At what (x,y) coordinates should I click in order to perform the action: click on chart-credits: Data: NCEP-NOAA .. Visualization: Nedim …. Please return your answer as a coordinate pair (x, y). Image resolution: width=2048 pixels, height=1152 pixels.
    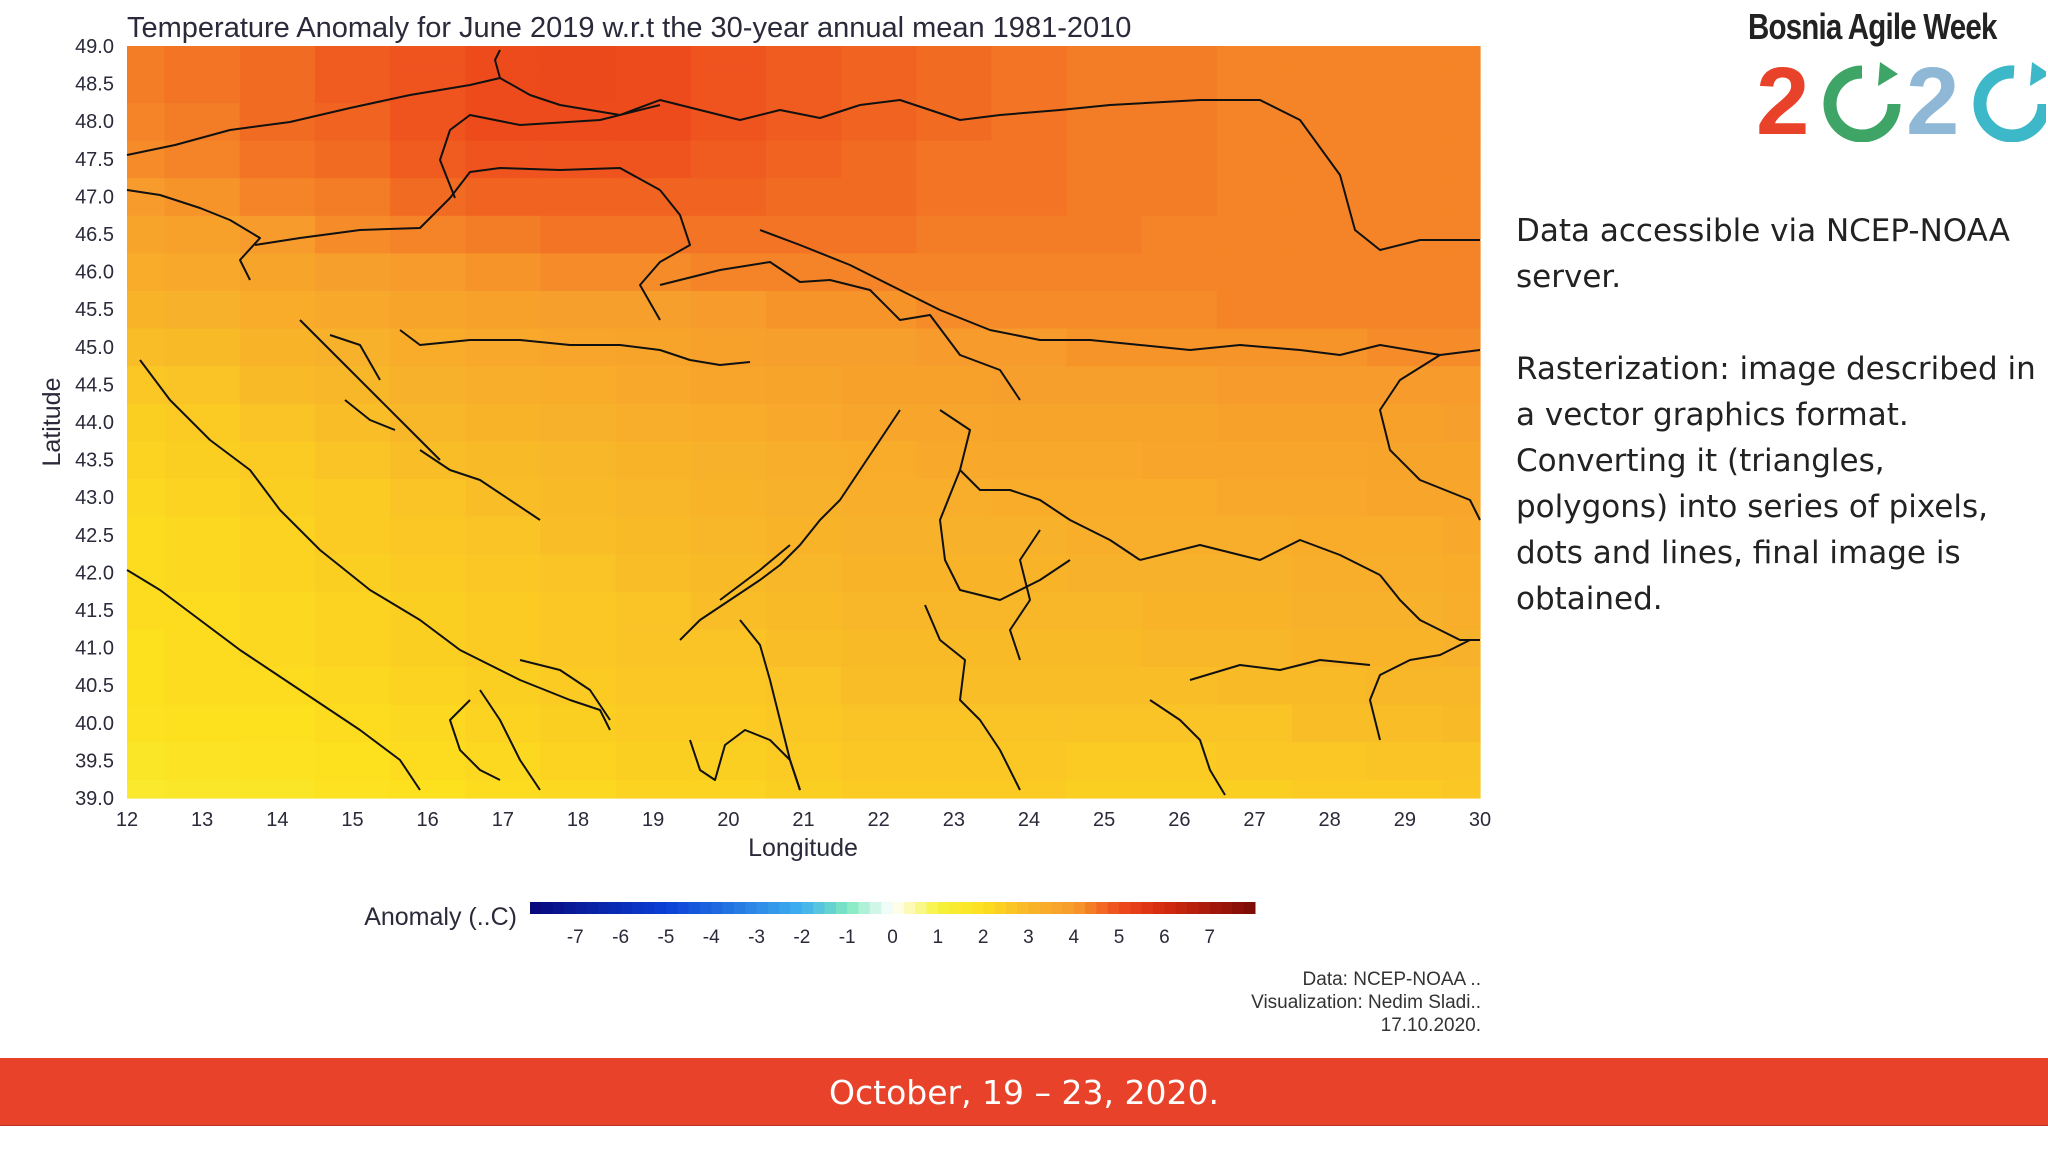
    Looking at the image, I should click on (1366, 1002).